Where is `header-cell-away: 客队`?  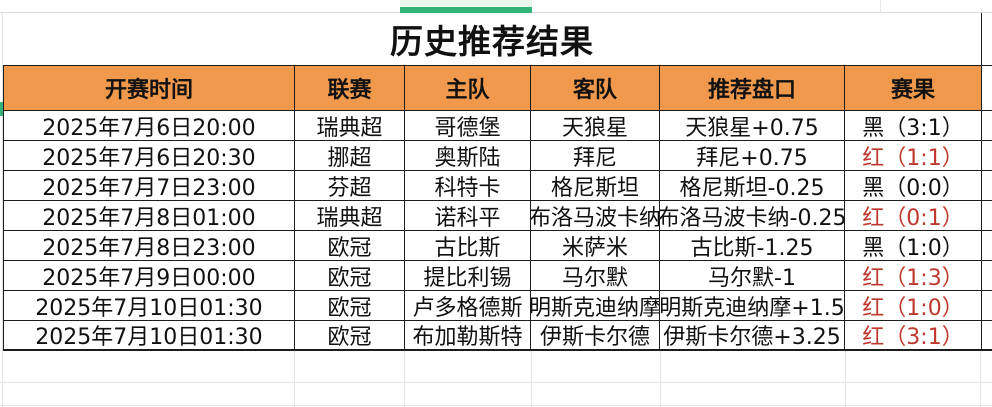 header-cell-away: 客队 is located at coordinates (595, 88).